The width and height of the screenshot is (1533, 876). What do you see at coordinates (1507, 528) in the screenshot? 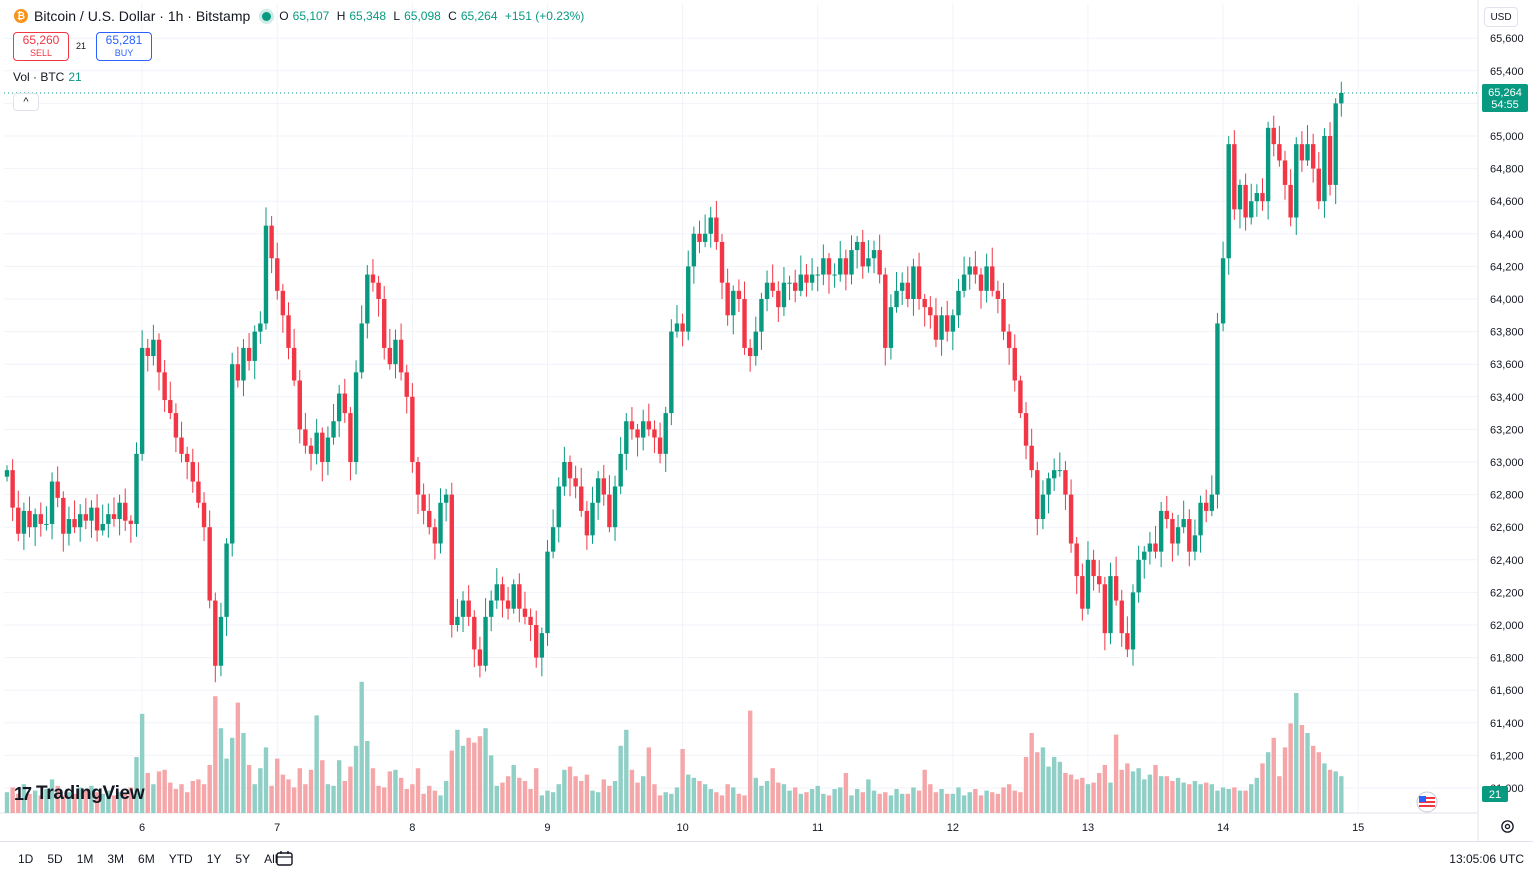
I see `price-tick-label: 62,600` at bounding box center [1507, 528].